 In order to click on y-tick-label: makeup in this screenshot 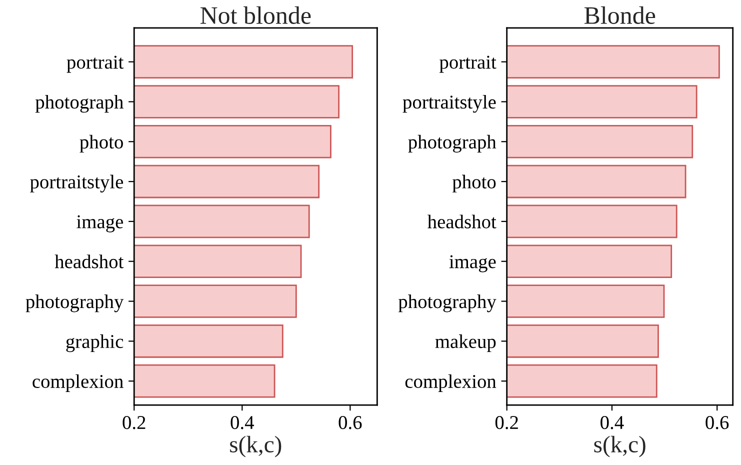, I will do `click(465, 343)`.